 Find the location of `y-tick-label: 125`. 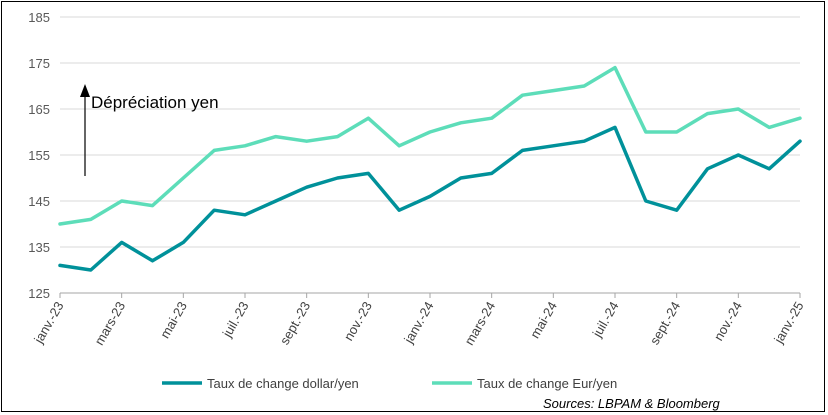

y-tick-label: 125 is located at coordinates (39, 293).